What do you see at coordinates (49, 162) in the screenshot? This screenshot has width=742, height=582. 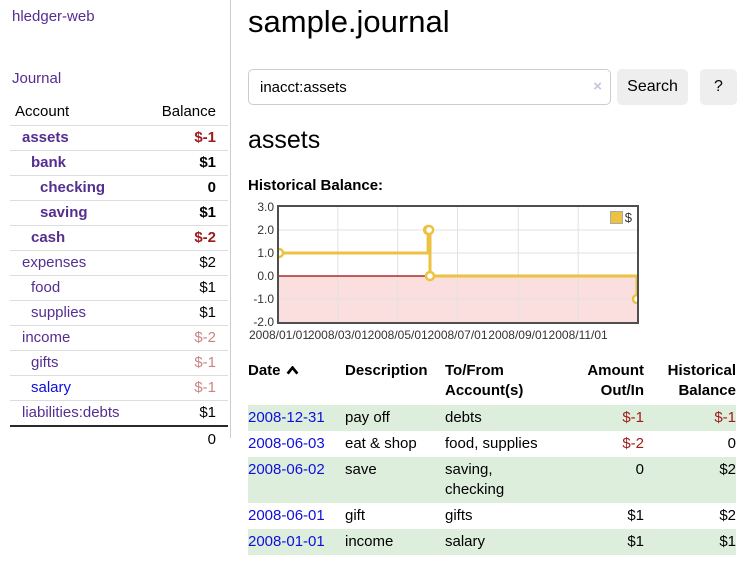 I see `account-link: bank` at bounding box center [49, 162].